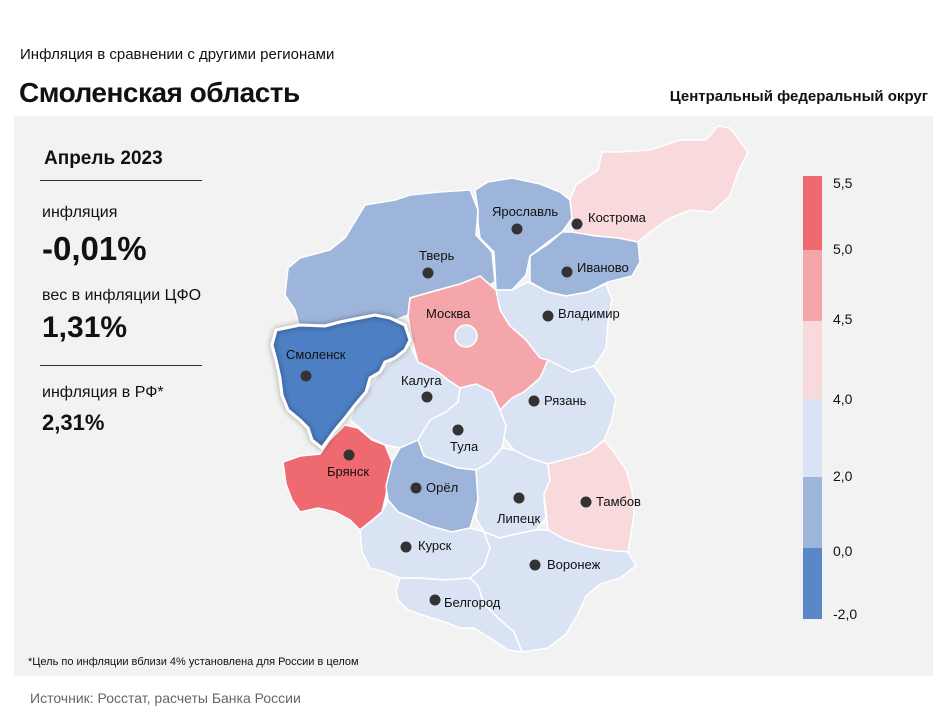  Describe the element at coordinates (442, 487) in the screenshot. I see `city-label-orel: Орёл` at that location.